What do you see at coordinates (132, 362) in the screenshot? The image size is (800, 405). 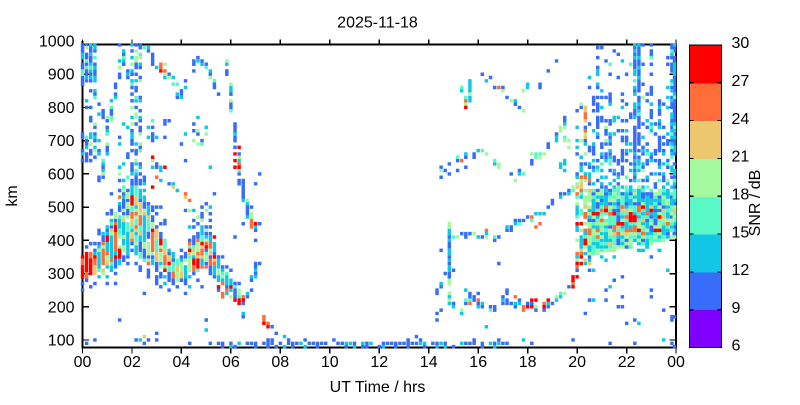 I see `svg-text: 02` at bounding box center [132, 362].